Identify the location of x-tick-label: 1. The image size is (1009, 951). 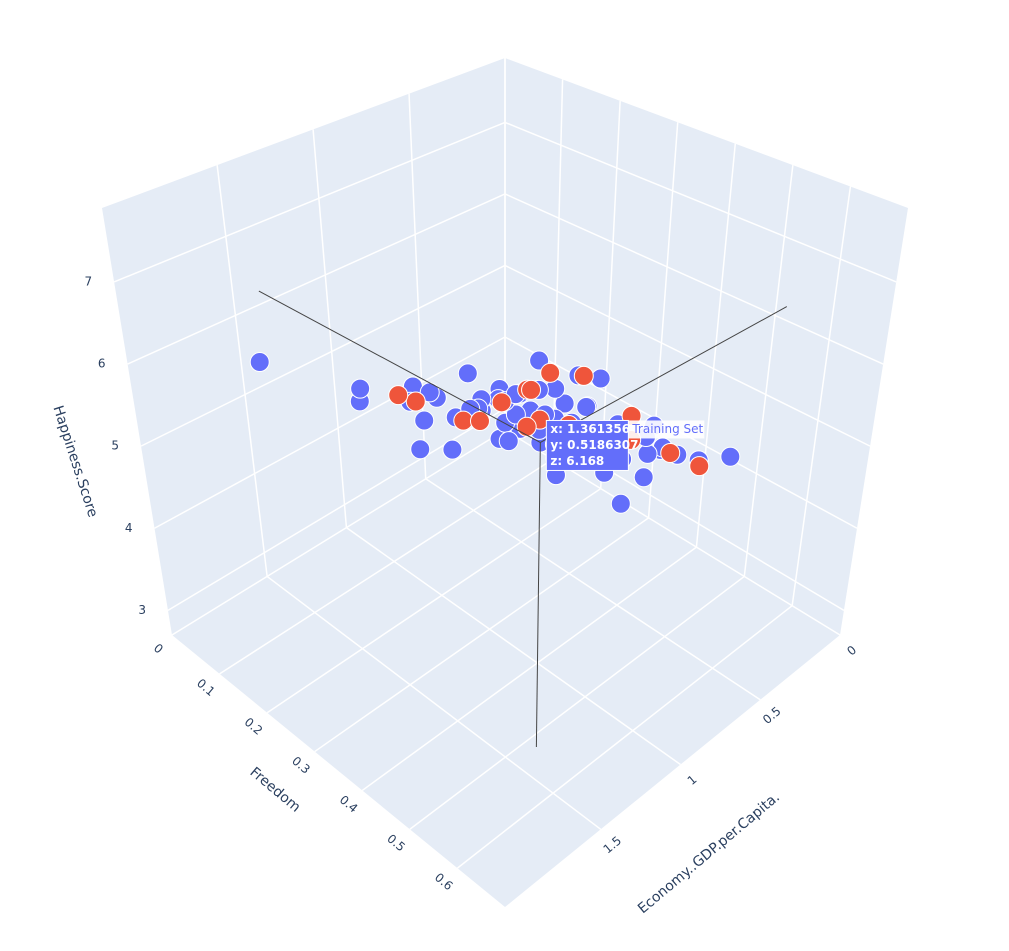
(692, 780).